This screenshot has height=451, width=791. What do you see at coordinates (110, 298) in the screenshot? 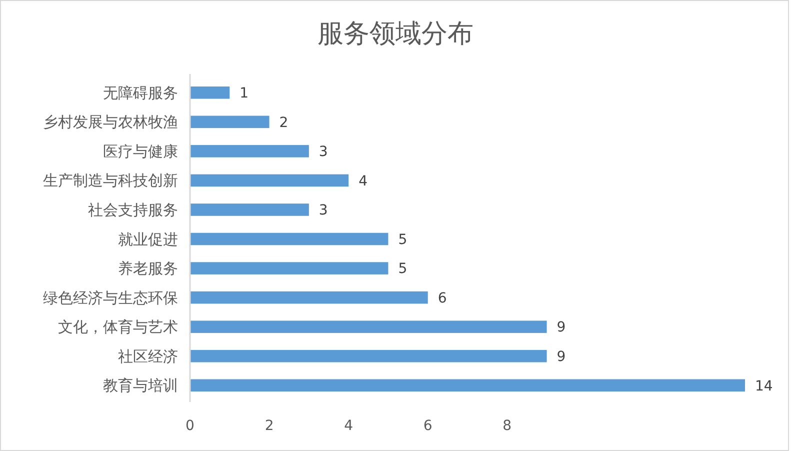
I see `y-tick-label: 绿色经济与生态环保` at bounding box center [110, 298].